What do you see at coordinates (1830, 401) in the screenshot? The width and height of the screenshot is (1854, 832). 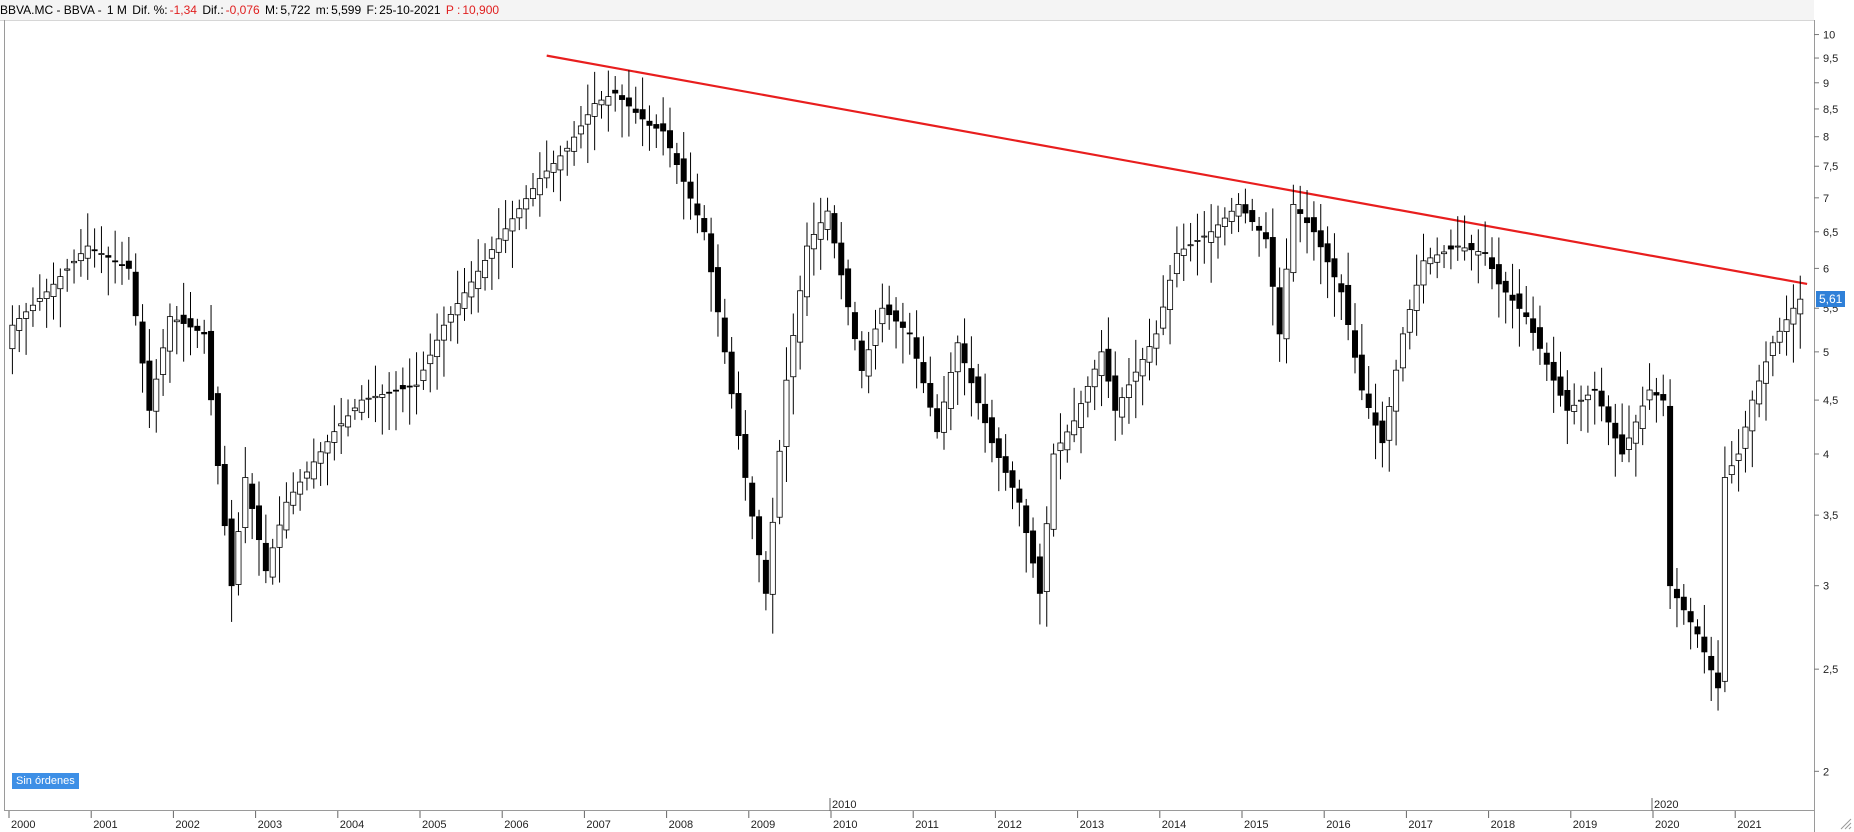 I see `y-tick-label: 4,5` at bounding box center [1830, 401].